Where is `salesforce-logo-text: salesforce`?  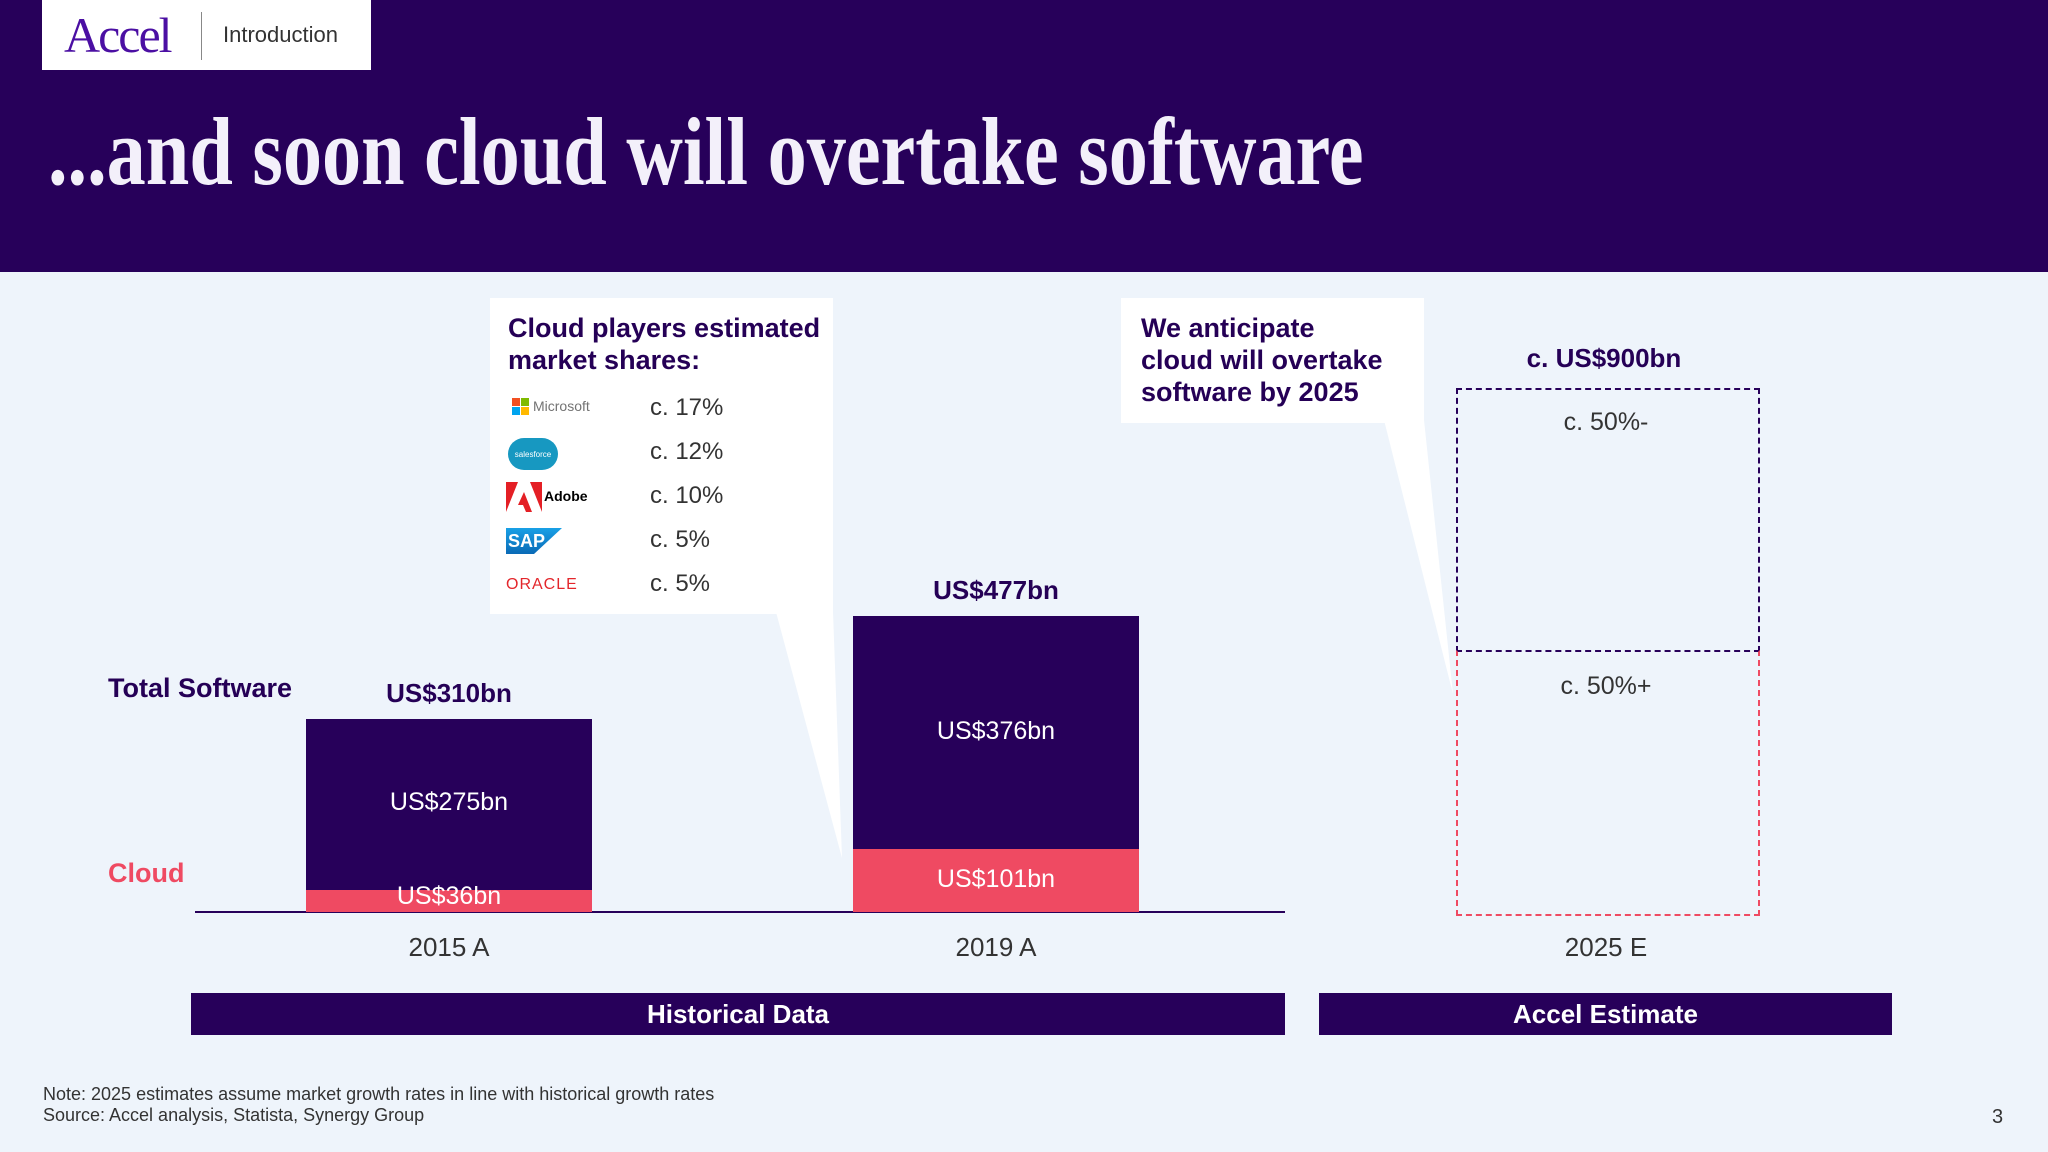 salesforce-logo-text: salesforce is located at coordinates (533, 454).